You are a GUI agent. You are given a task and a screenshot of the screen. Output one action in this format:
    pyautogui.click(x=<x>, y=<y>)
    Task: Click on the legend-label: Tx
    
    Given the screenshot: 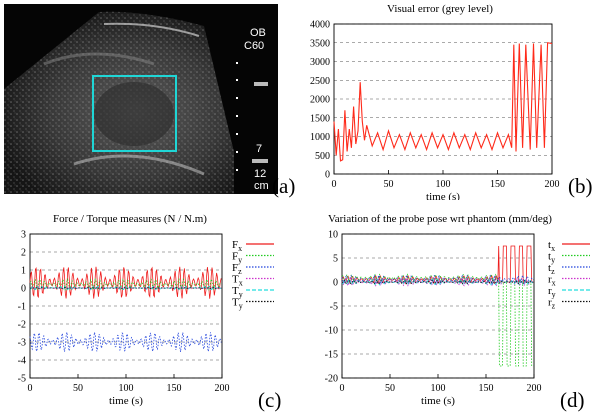 What is the action you would take?
    pyautogui.click(x=237, y=281)
    